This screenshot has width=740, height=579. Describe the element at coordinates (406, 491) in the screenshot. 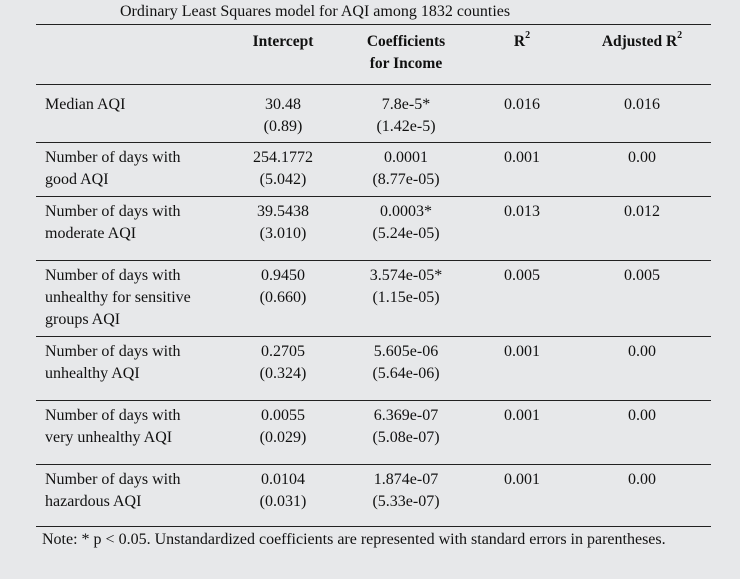

I see `coefficient-cell: 1.874e-07 (5.33e-07)` at that location.